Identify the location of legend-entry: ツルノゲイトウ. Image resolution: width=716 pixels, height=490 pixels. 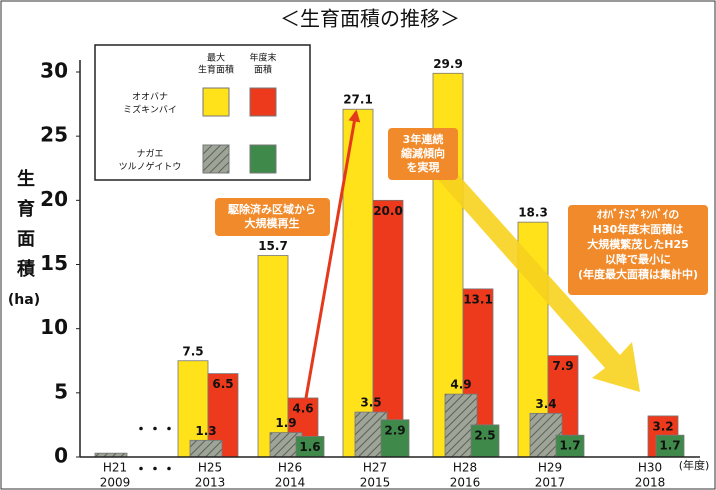
(150, 167).